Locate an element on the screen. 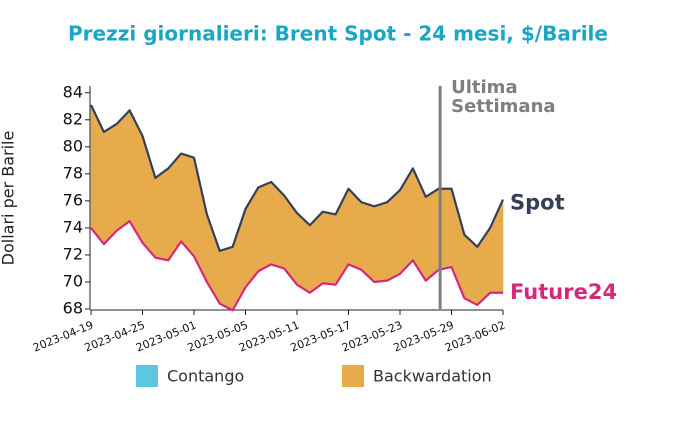 Image resolution: width=673 pixels, height=430 pixels. y-tick-label: 76 is located at coordinates (73, 199).